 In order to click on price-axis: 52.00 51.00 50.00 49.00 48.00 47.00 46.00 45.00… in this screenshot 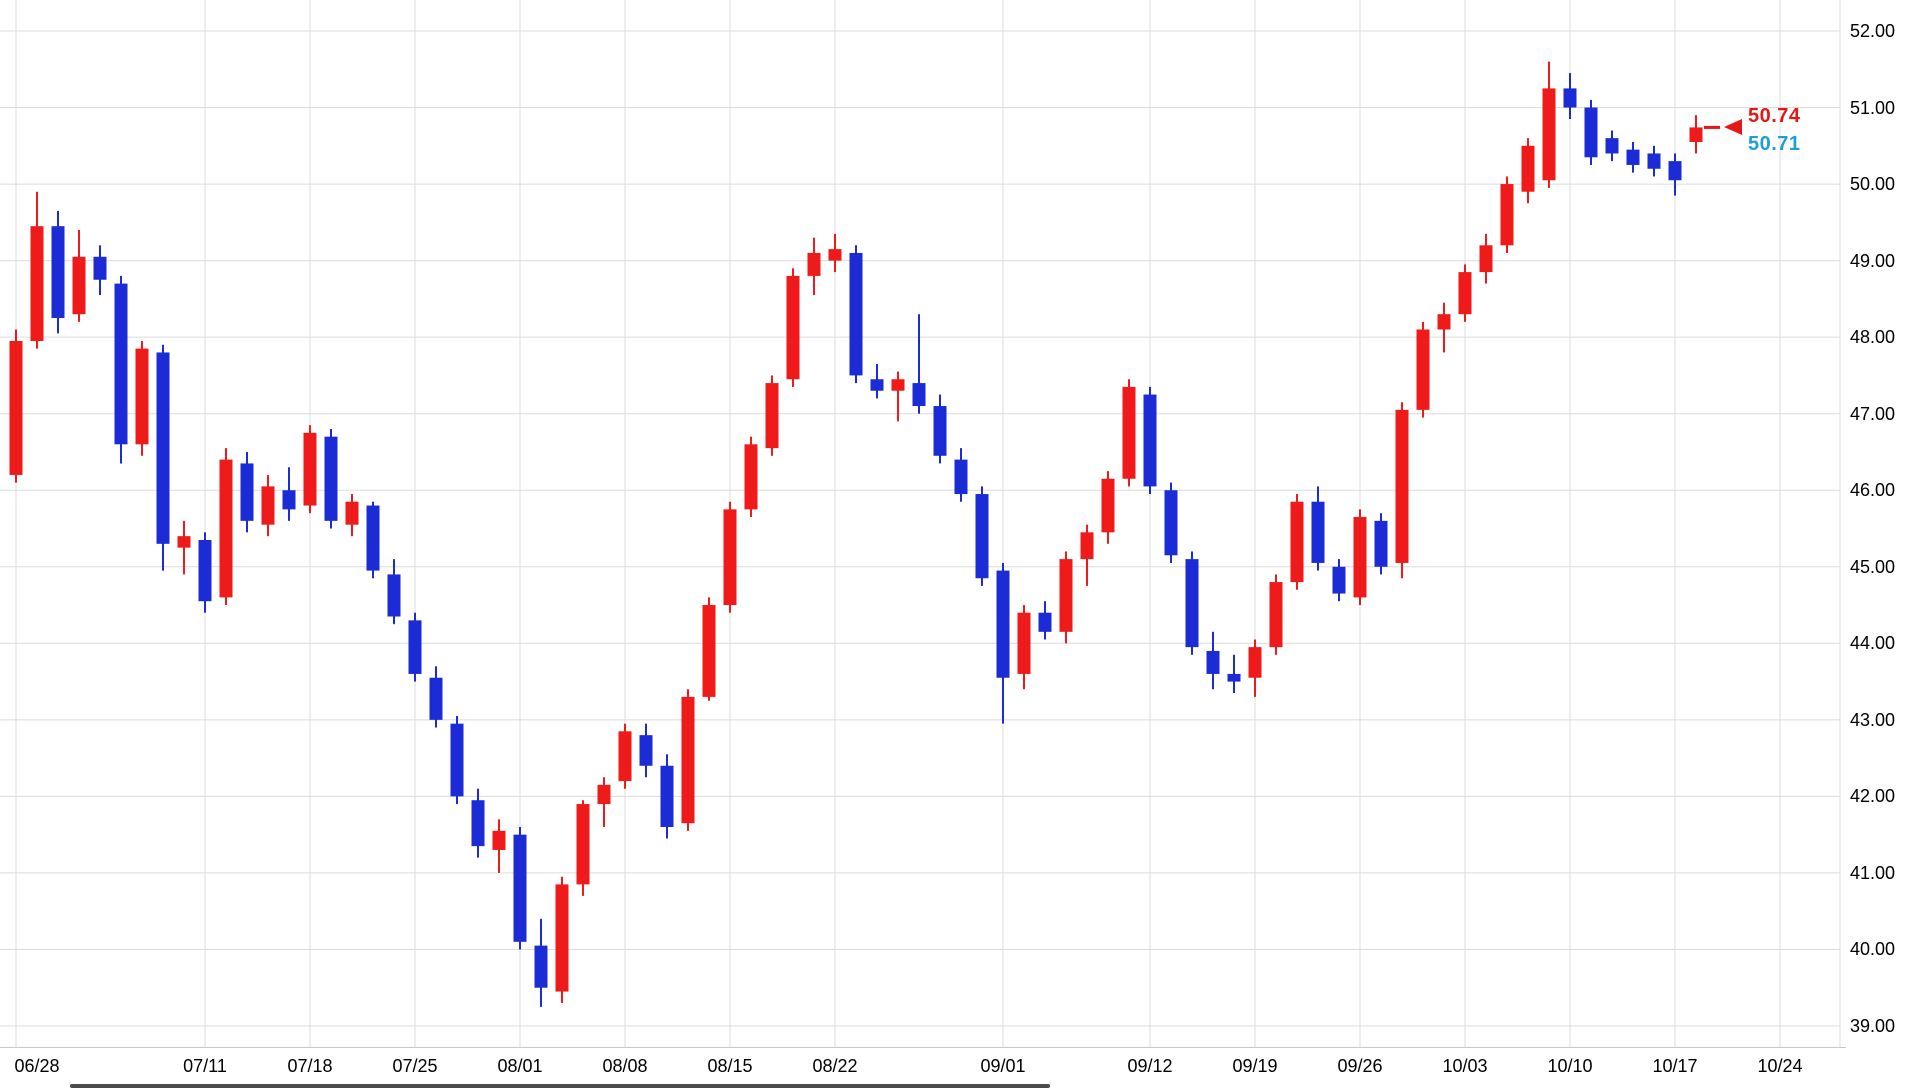, I will do `click(1883, 524)`.